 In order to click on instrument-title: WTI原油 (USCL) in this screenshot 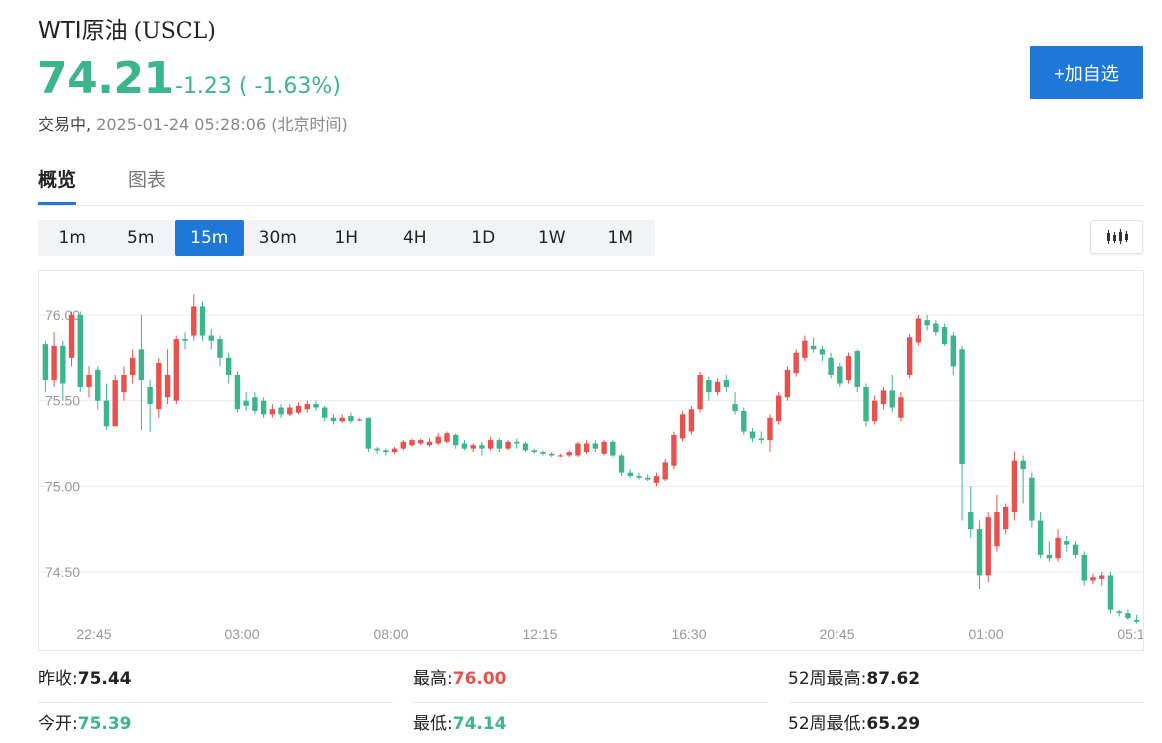, I will do `click(127, 28)`.